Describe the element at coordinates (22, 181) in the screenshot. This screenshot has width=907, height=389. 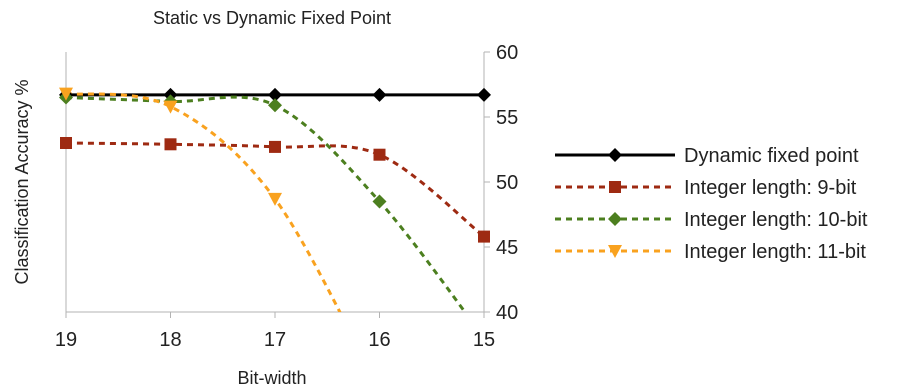
I see `y-axis-title: Classification Accuracy %` at that location.